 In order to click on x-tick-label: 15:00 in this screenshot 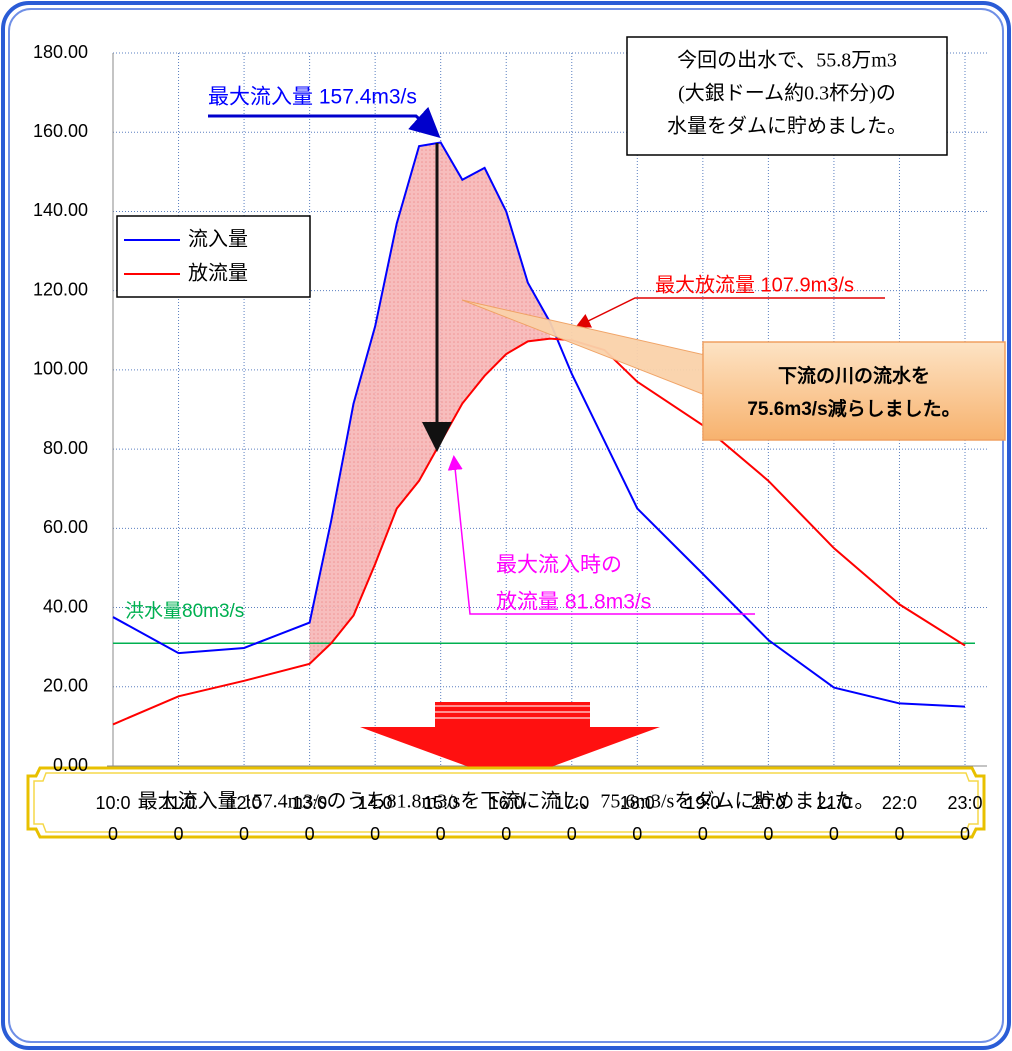, I will do `click(441, 818)`.